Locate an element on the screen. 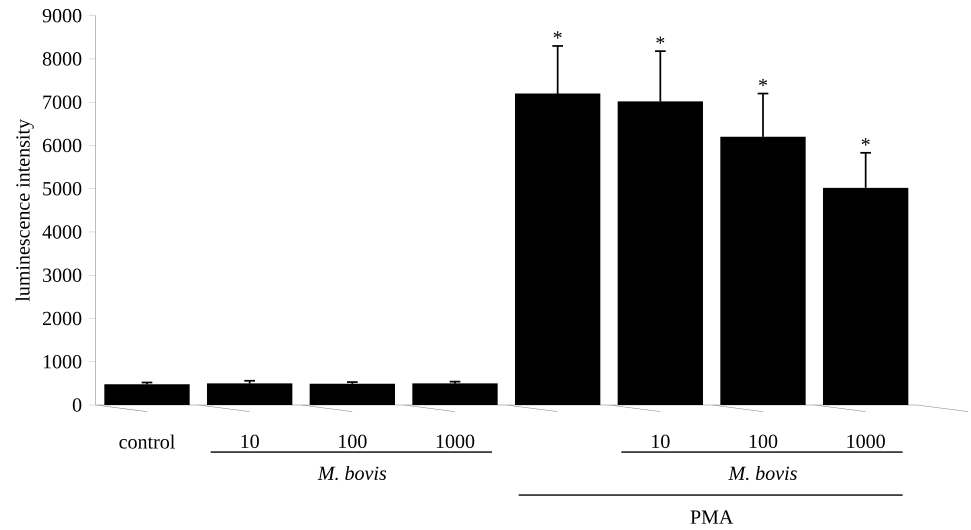  y-tick-label: 6000 is located at coordinates (62, 145).